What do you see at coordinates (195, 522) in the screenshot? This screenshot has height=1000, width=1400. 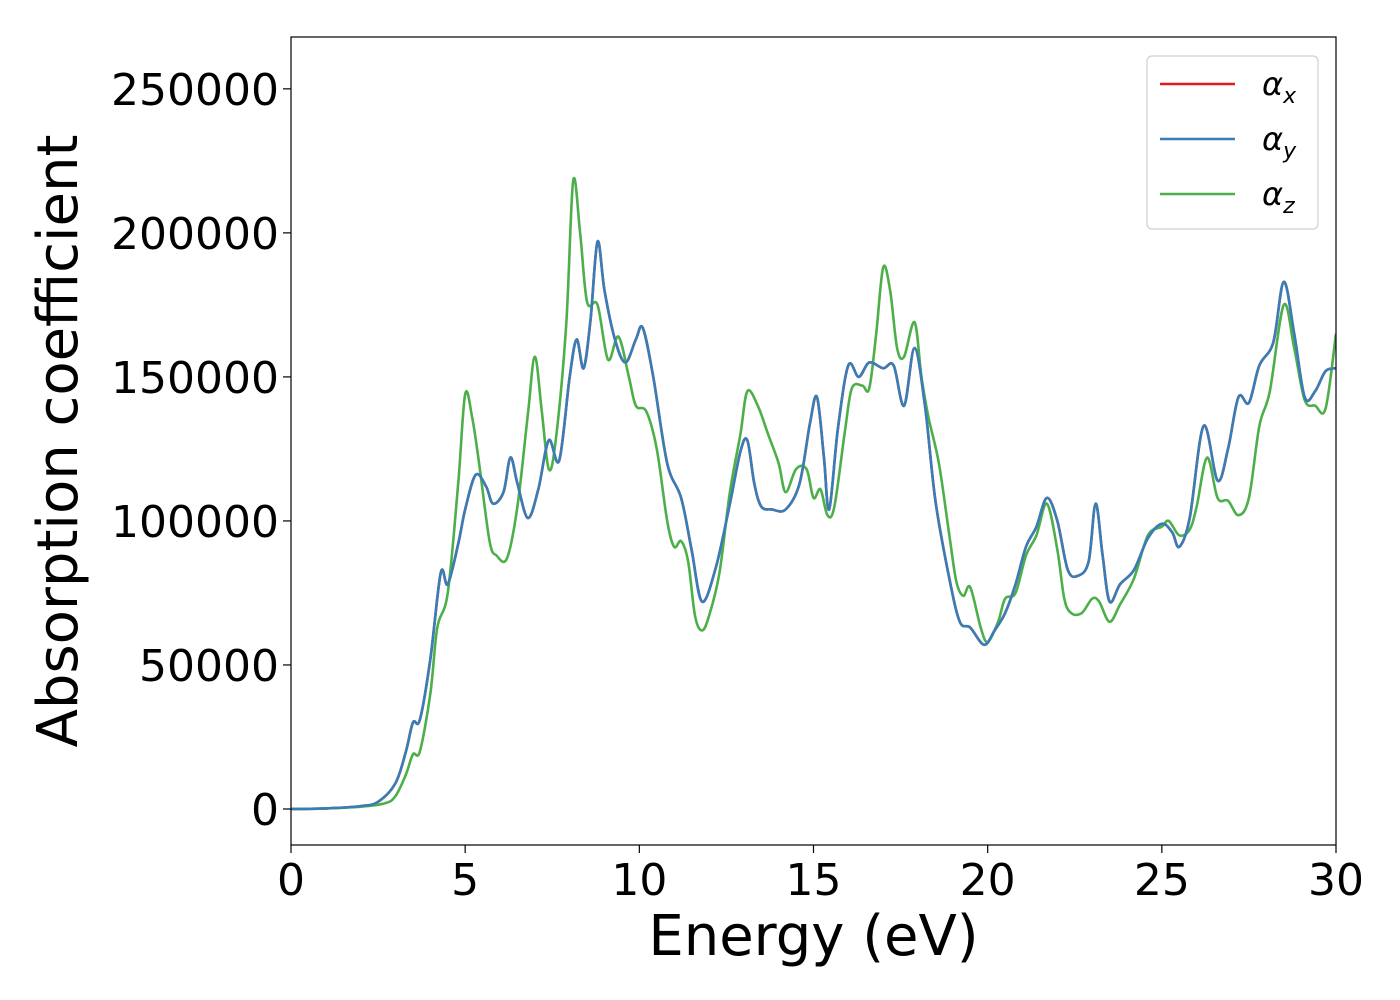 I see `y-tick-label: 100000` at bounding box center [195, 522].